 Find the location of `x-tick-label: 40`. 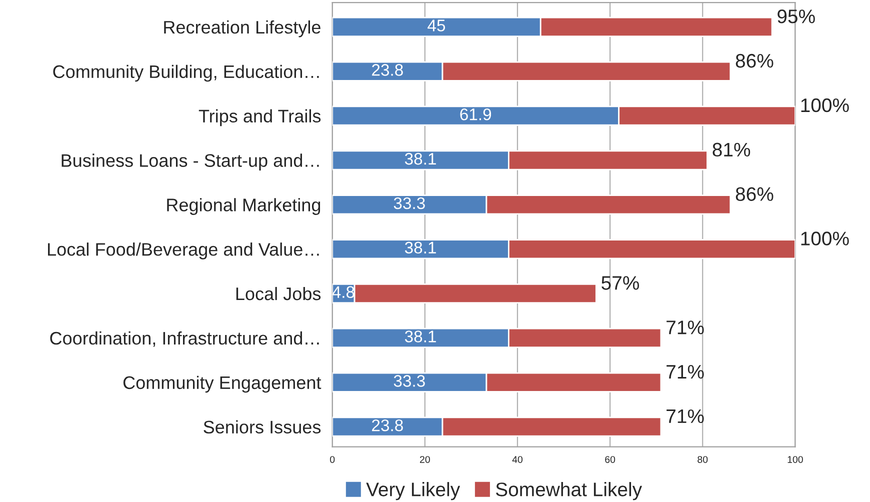

x-tick-label: 40 is located at coordinates (517, 459).